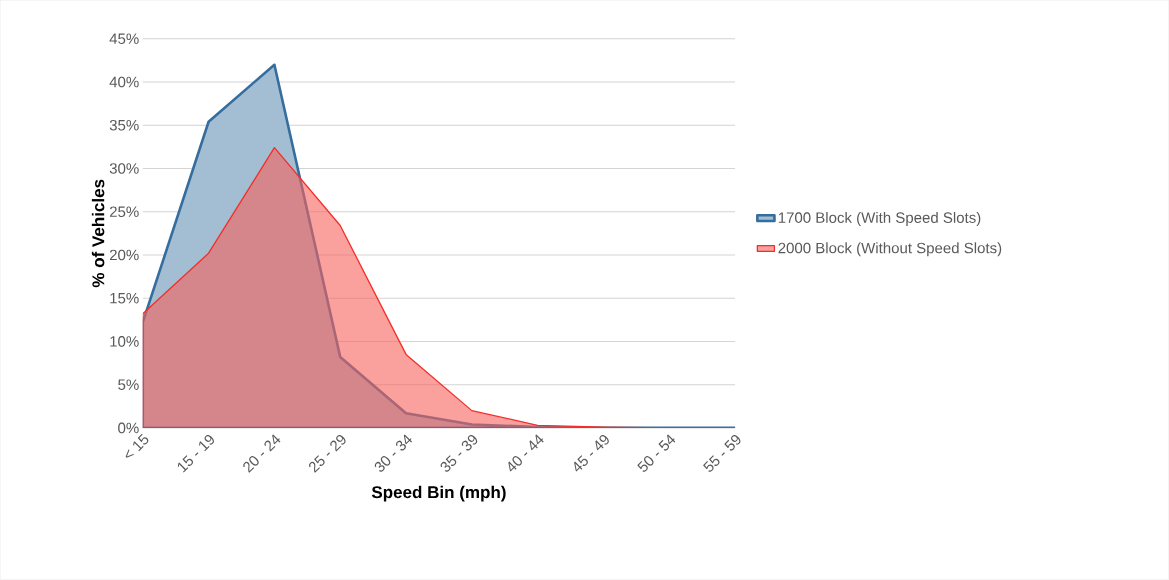 Image resolution: width=1169 pixels, height=580 pixels. I want to click on x-tick-label: 35 - 39, so click(459, 453).